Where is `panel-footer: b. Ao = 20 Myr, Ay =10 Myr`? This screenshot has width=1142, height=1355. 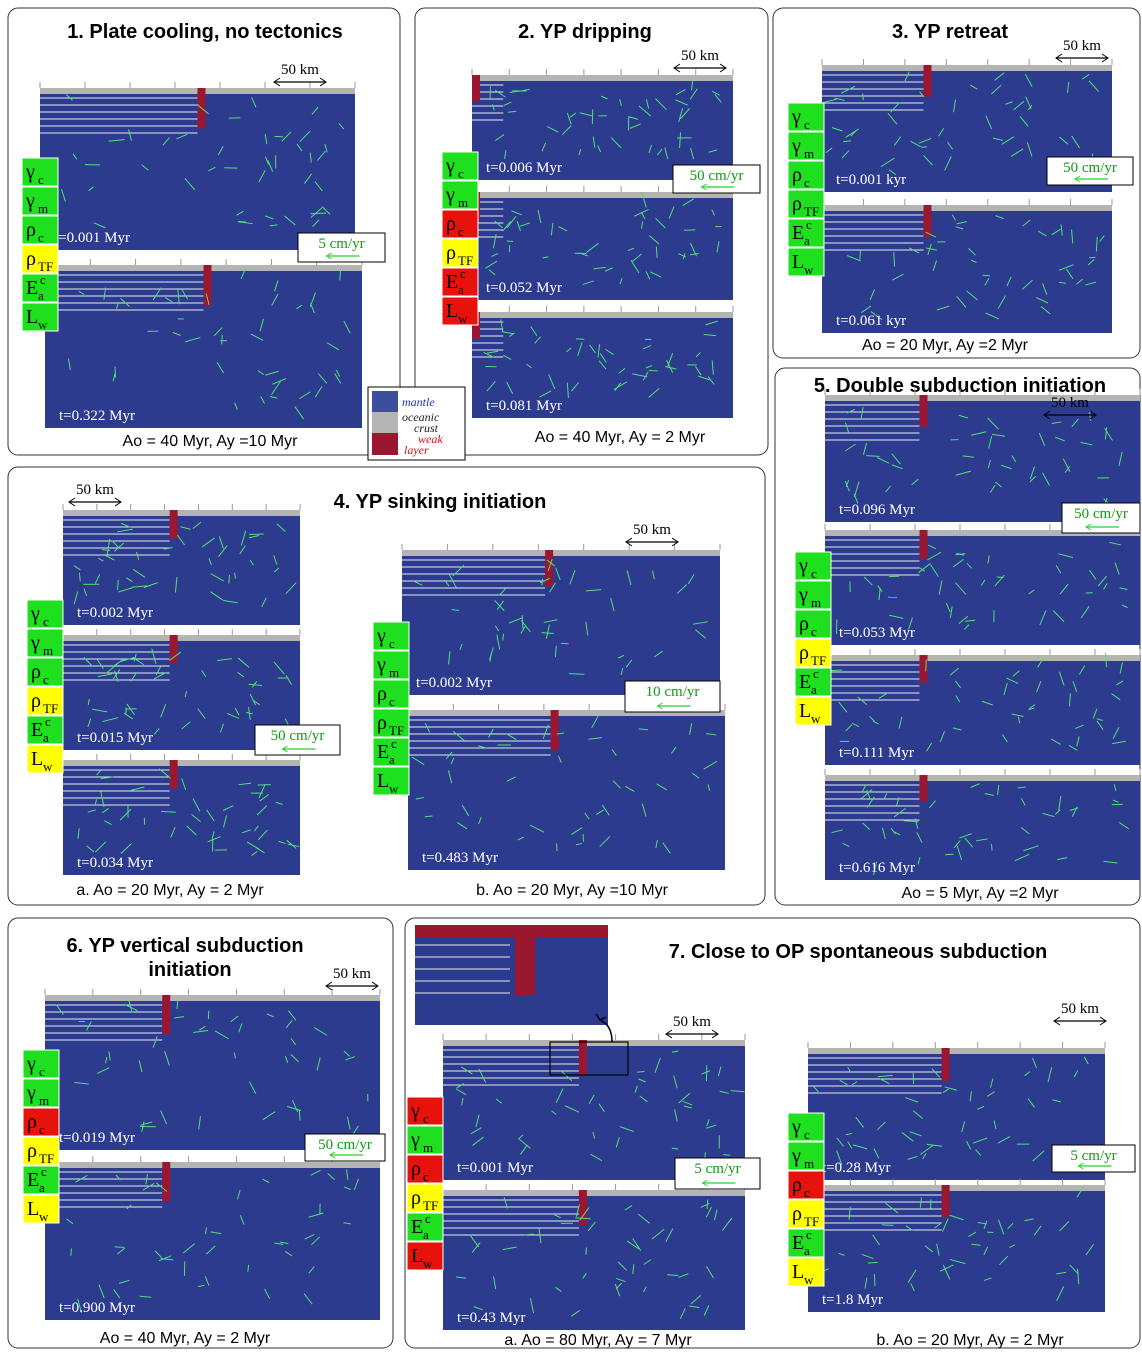
panel-footer: b. Ao = 20 Myr, Ay =10 Myr is located at coordinates (572, 890).